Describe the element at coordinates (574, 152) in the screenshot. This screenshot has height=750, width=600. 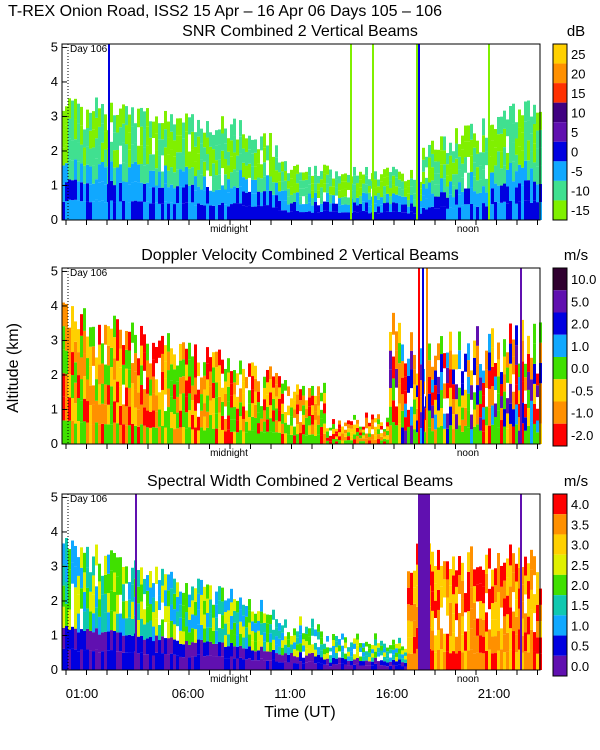
I see `colorbar-label: 0` at that location.